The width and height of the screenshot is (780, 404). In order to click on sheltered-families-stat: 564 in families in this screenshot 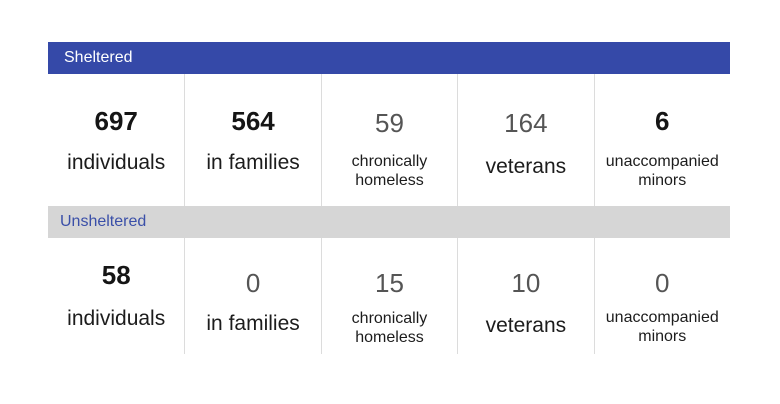, I will do `click(252, 140)`.